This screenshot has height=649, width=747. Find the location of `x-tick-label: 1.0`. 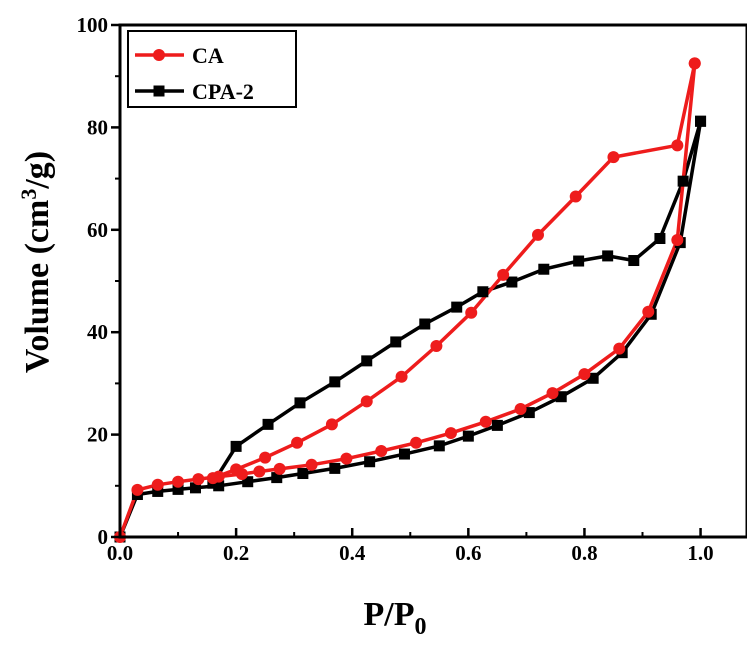

x-tick-label: 1.0 is located at coordinates (700, 553).